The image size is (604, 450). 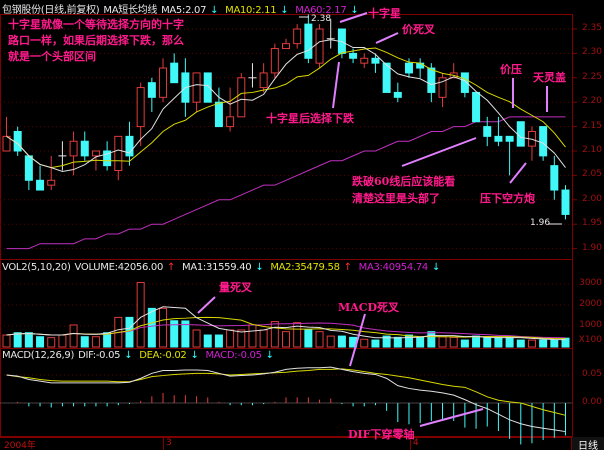 What do you see at coordinates (507, 198) in the screenshot?
I see `annotation-bearish-cannon: 压下空方炮` at bounding box center [507, 198].